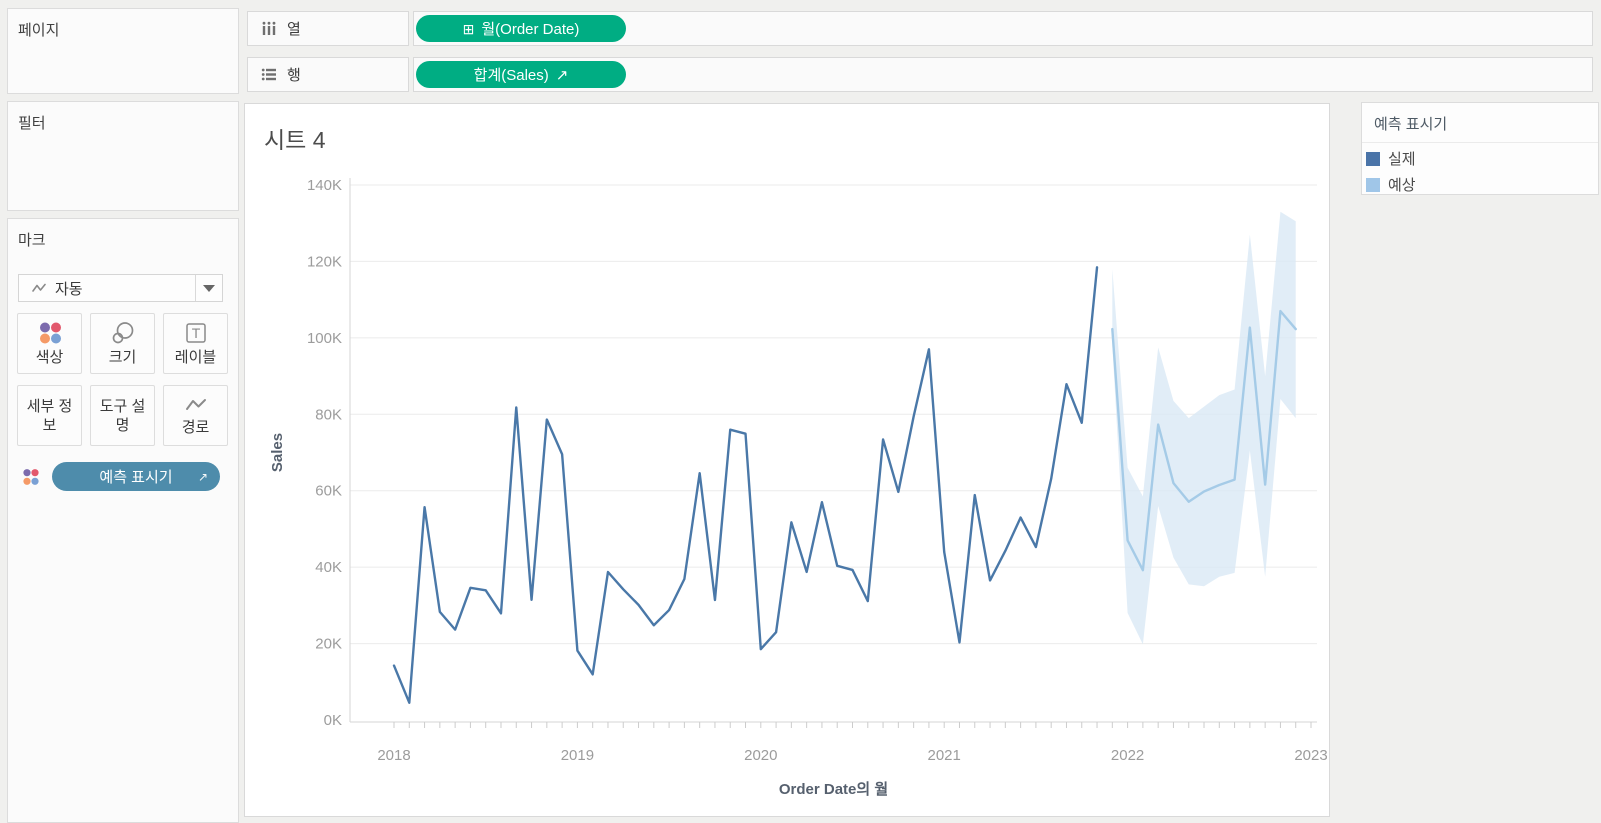 This screenshot has height=823, width=1601. Describe the element at coordinates (760, 755) in the screenshot. I see `svg-text: 2020` at that location.